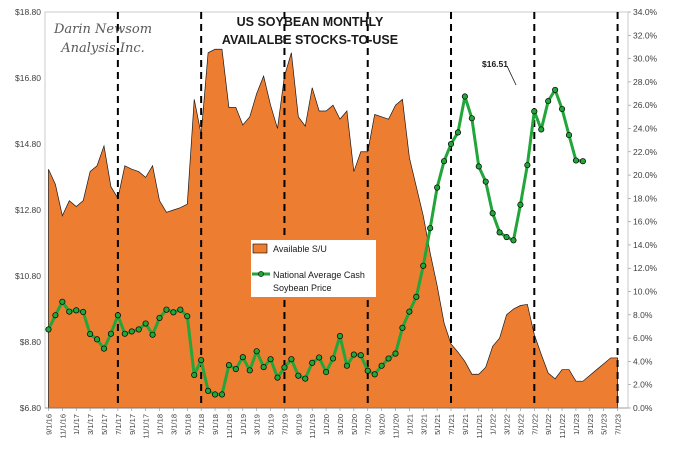  Describe the element at coordinates (604, 424) in the screenshot. I see `x-tick-40: 5/1/23` at that location.